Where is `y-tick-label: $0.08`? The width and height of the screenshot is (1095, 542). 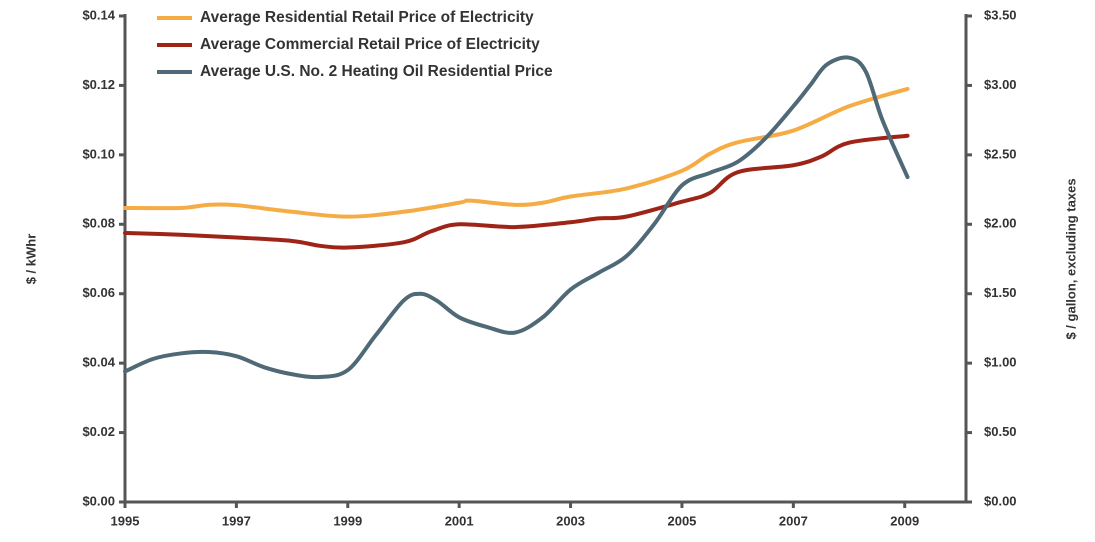
y-tick-label: $0.08 is located at coordinates (98, 223).